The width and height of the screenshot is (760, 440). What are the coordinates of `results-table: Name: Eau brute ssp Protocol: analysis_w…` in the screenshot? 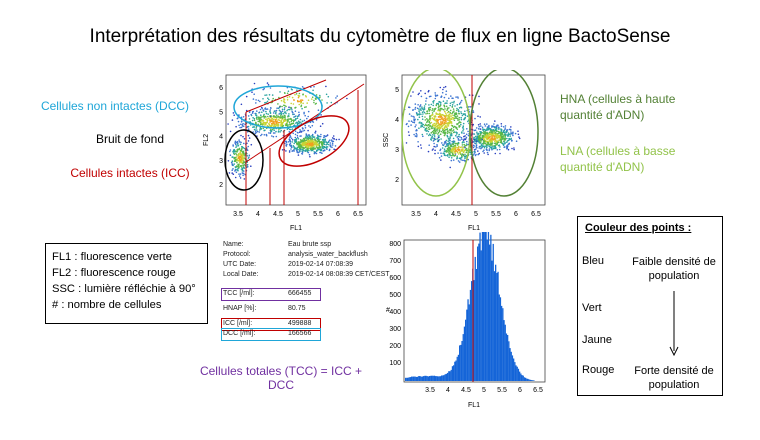 It's located at (305, 290).